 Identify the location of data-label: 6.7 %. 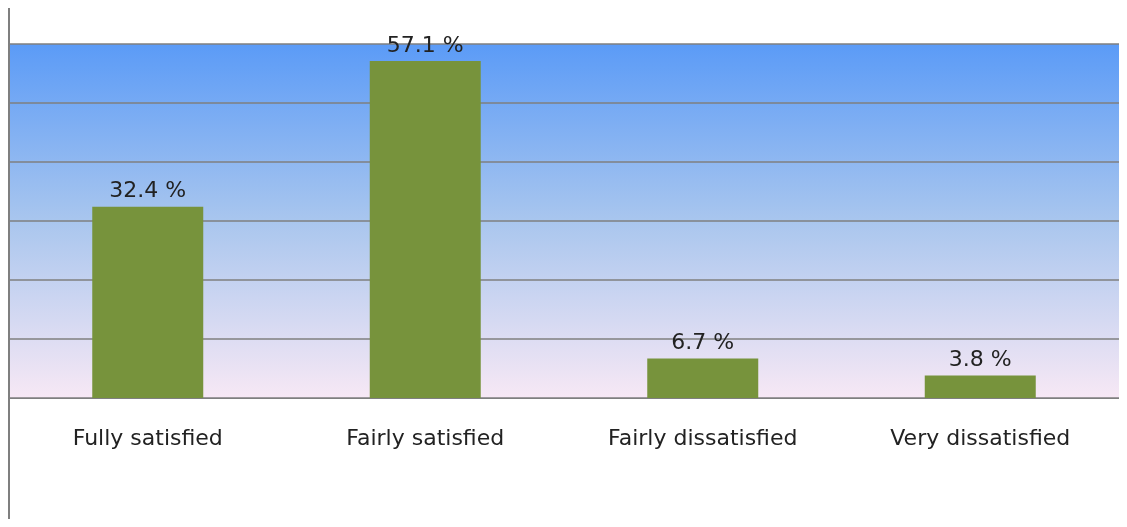
(703, 341).